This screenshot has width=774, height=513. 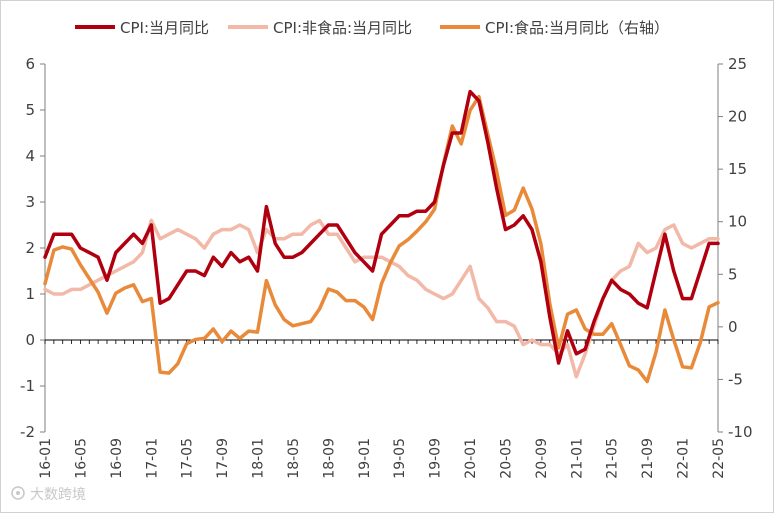 What do you see at coordinates (733, 274) in the screenshot?
I see `y2-tick-label: 5` at bounding box center [733, 274].